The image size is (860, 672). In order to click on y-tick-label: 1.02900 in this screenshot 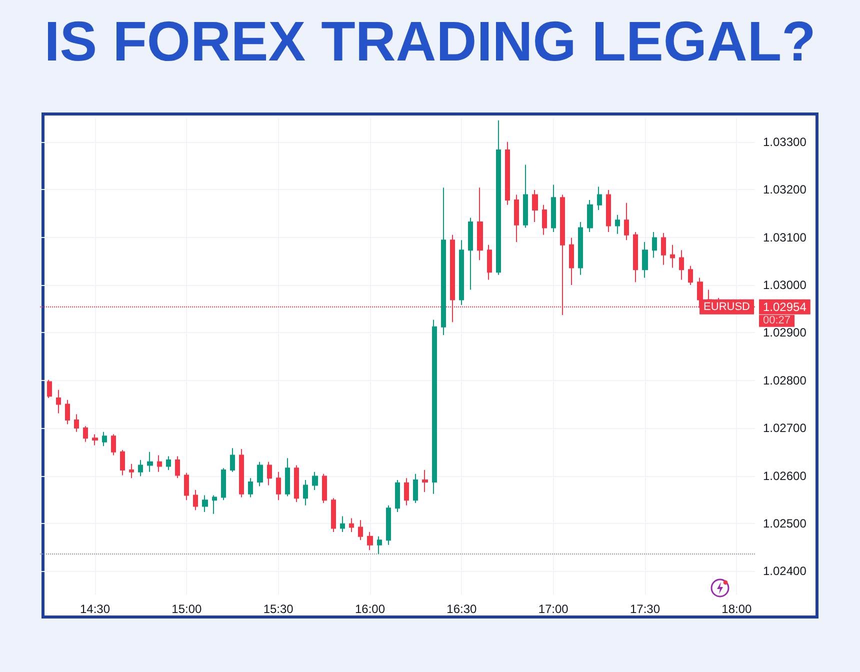, I will do `click(785, 333)`.